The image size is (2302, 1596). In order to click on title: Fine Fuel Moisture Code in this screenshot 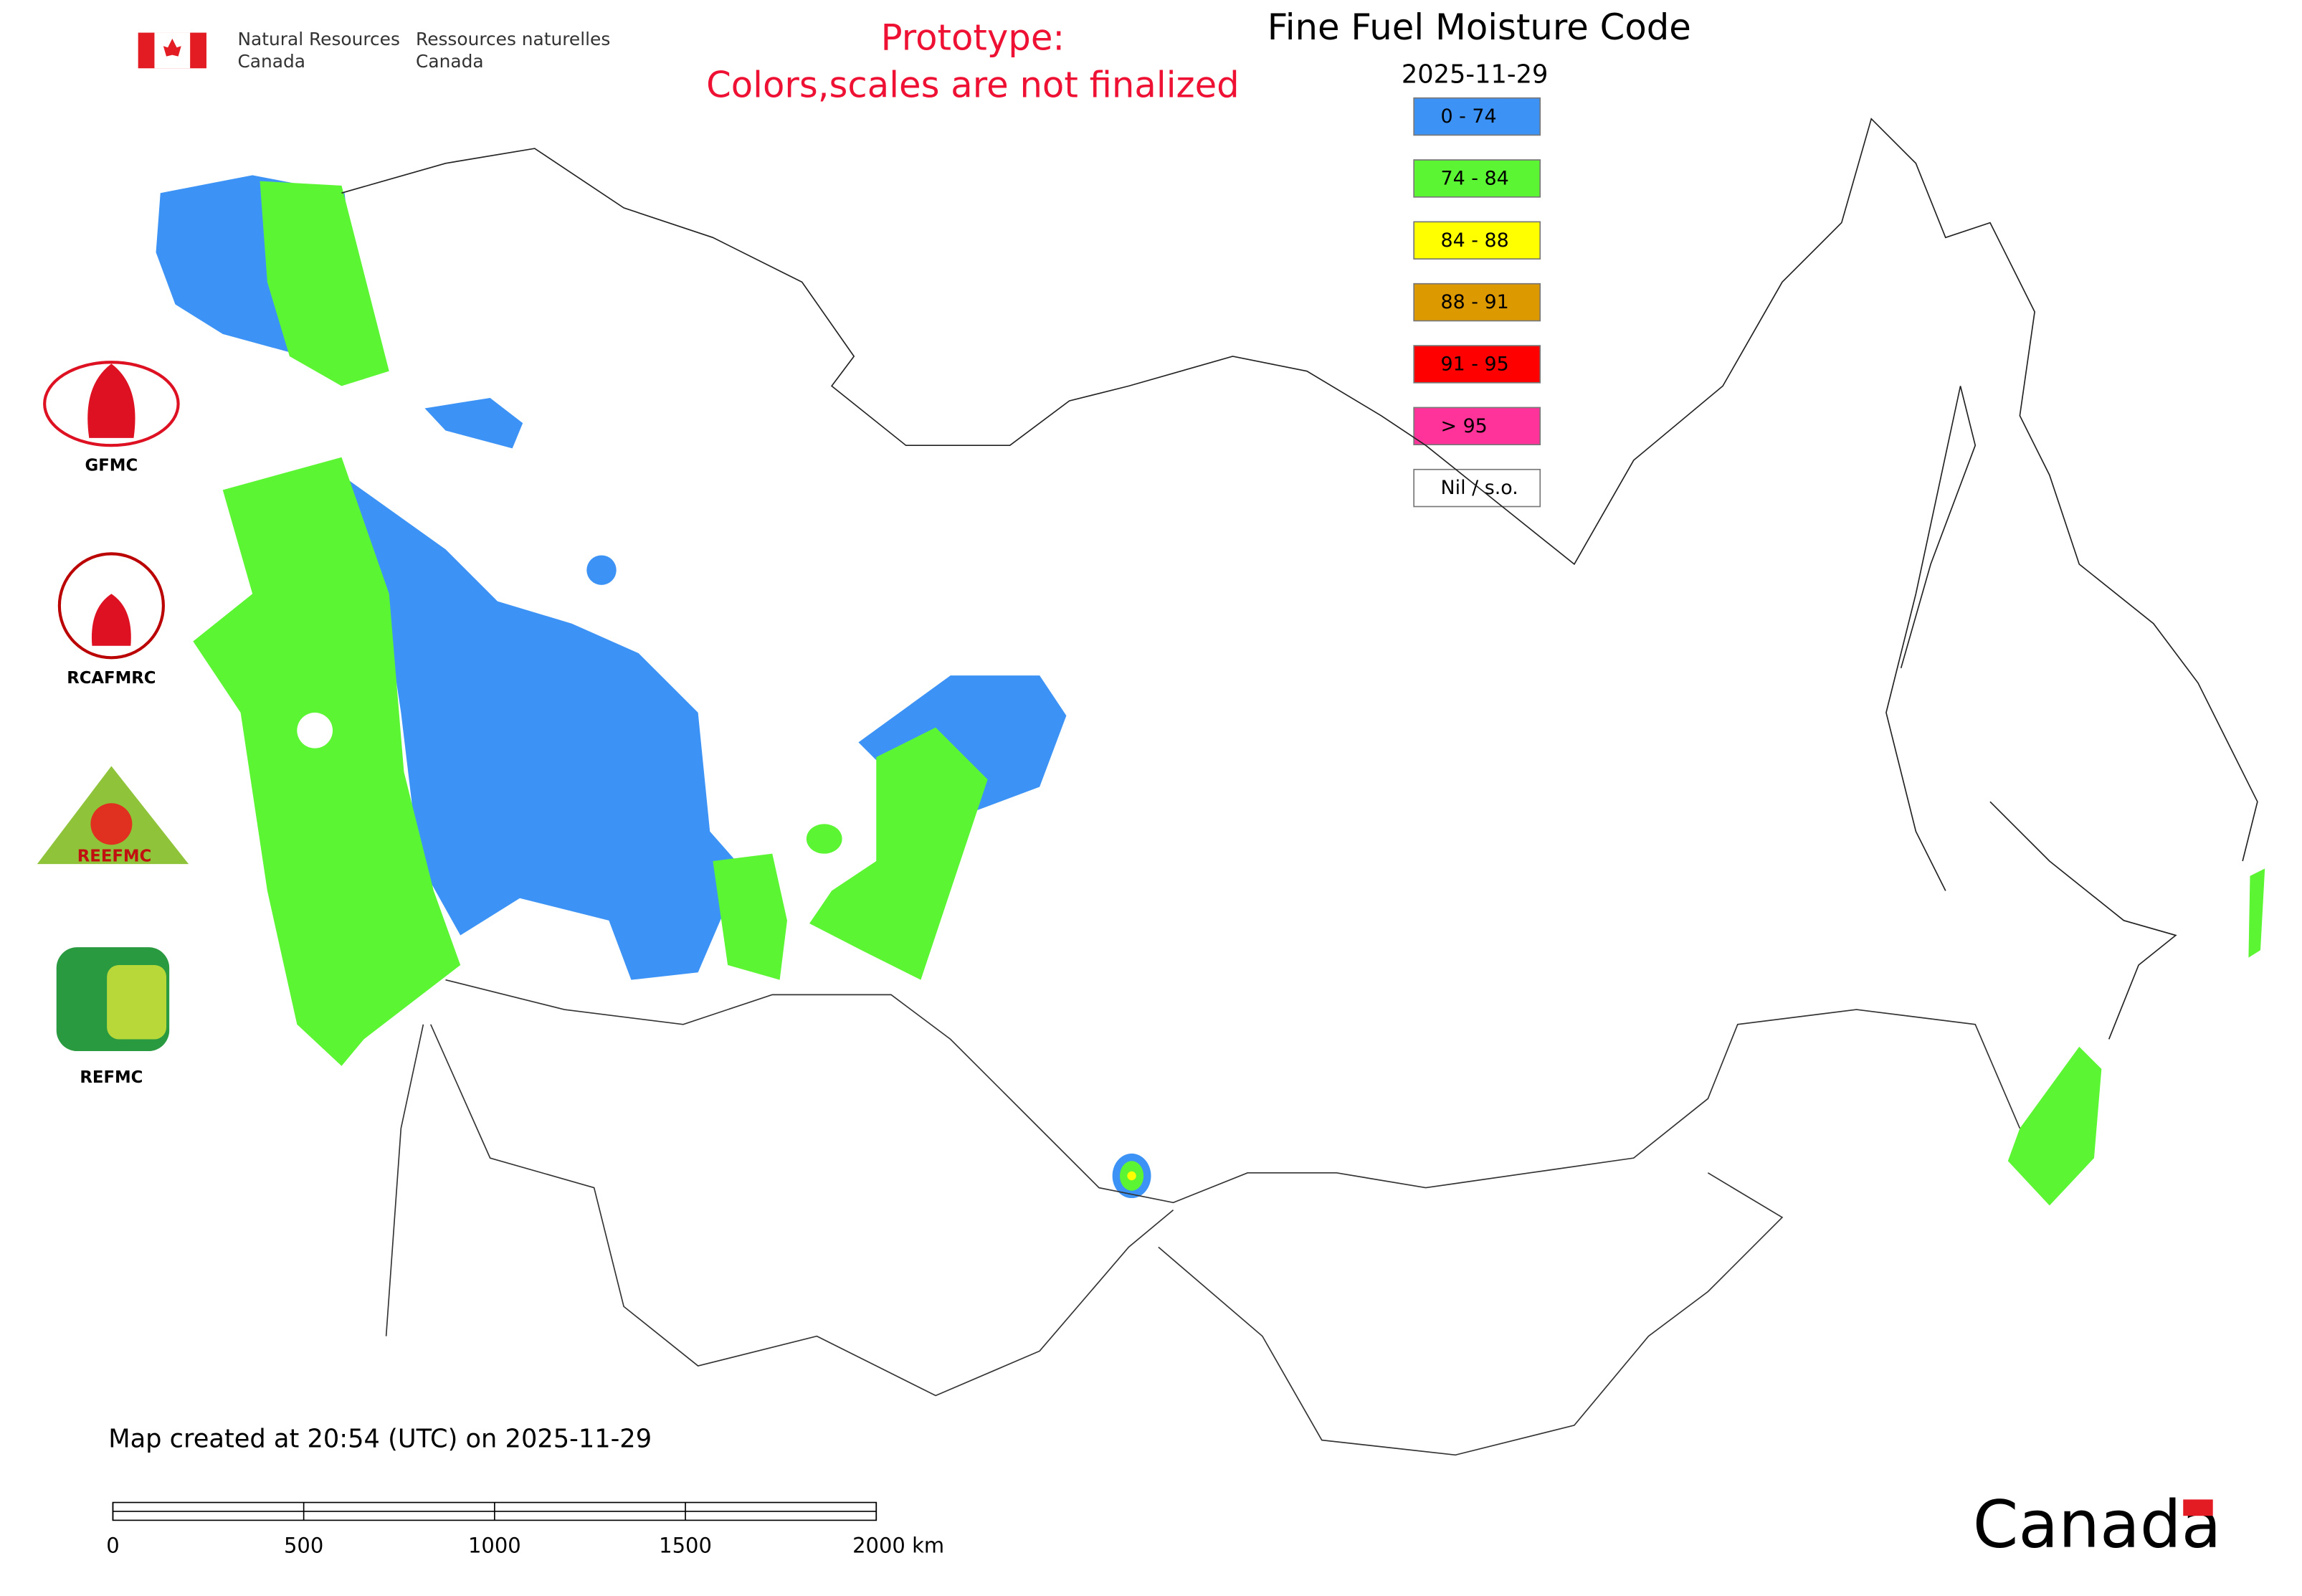, I will do `click(1479, 27)`.